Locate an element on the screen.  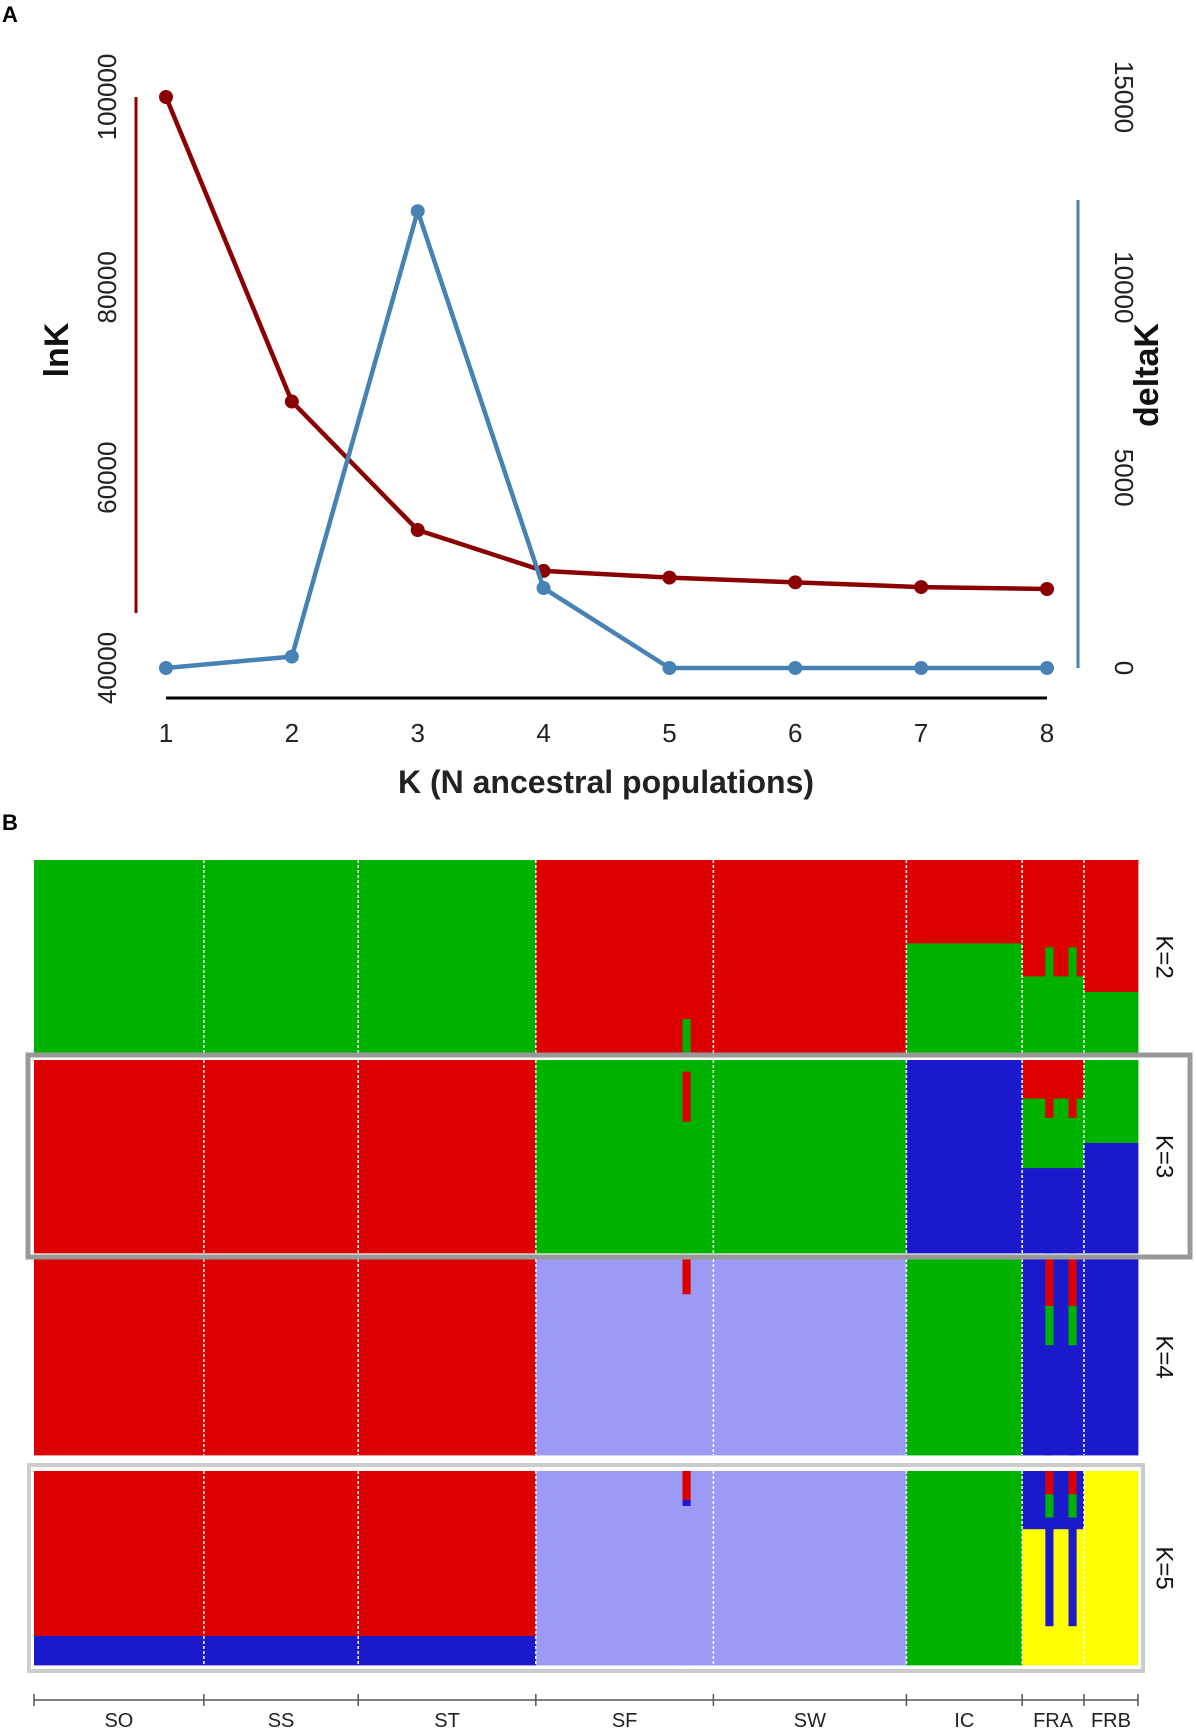
k-row-label: K=3 is located at coordinates (1164, 1156).